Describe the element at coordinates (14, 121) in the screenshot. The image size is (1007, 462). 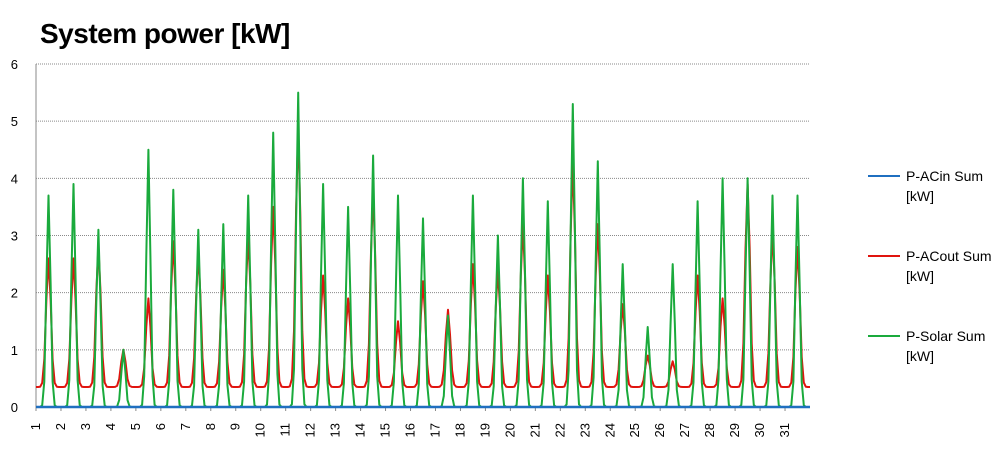
I see `y-tick-label-5: 5` at that location.